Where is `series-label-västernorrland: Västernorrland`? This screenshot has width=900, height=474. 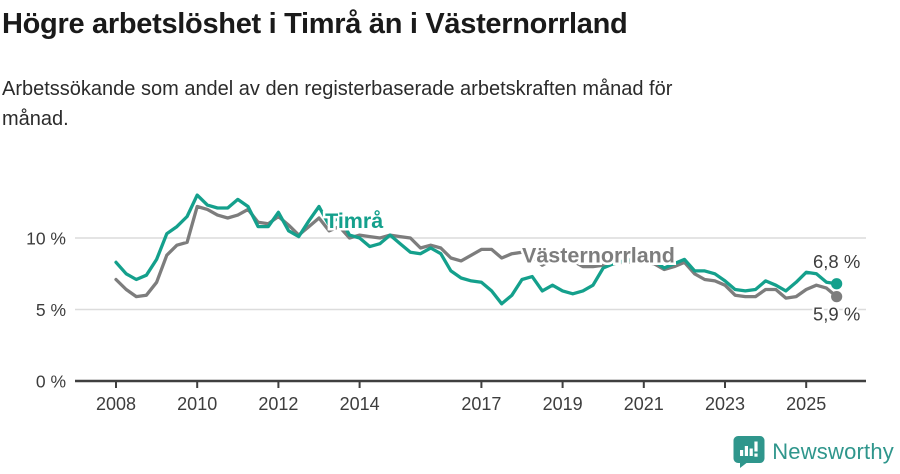 series-label-västernorrland: Västernorrland is located at coordinates (598, 255).